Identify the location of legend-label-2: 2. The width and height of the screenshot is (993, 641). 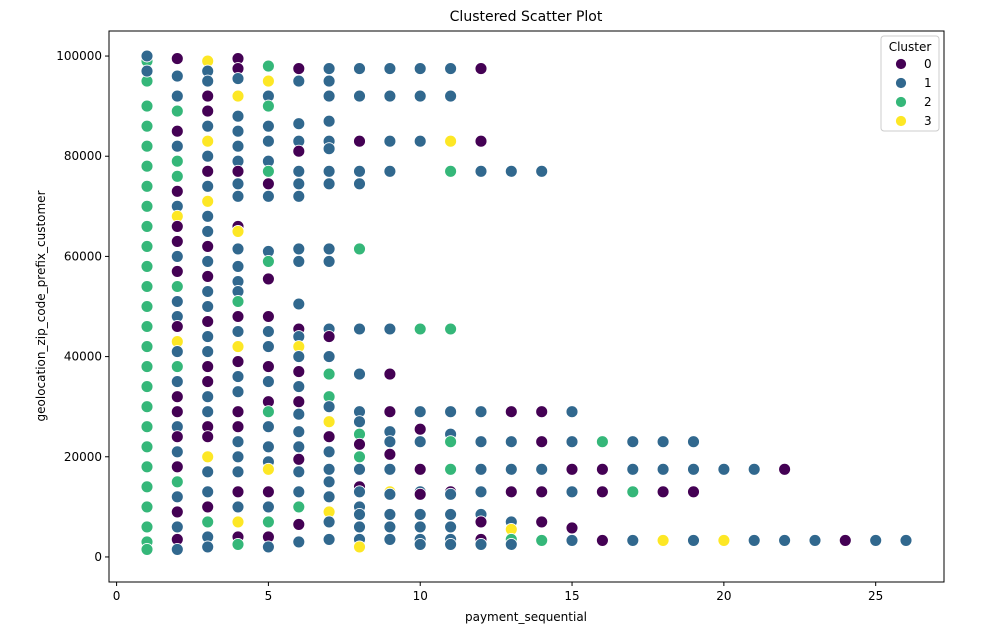
(928, 102).